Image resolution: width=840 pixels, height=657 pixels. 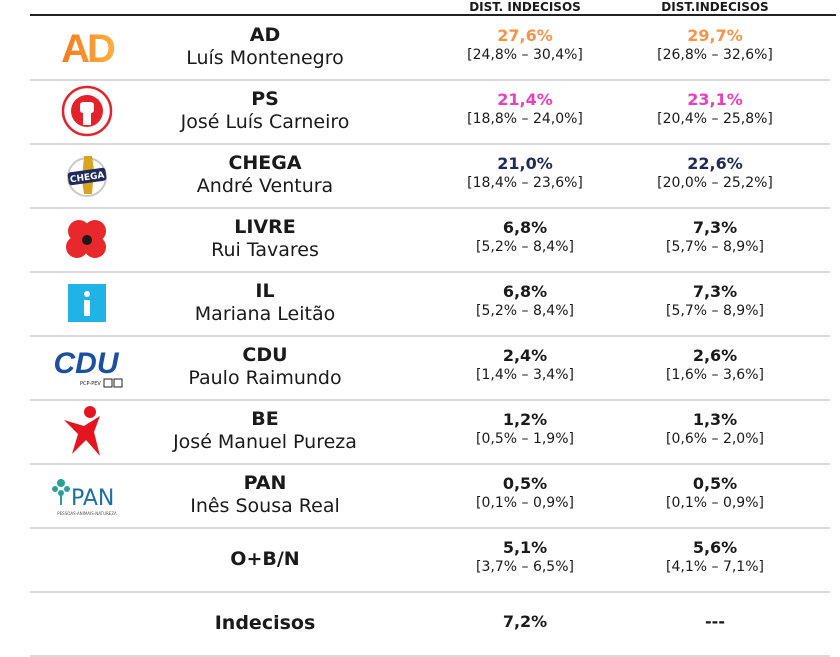 What do you see at coordinates (715, 35) in the screenshot?
I see `percentage: 29,7%` at bounding box center [715, 35].